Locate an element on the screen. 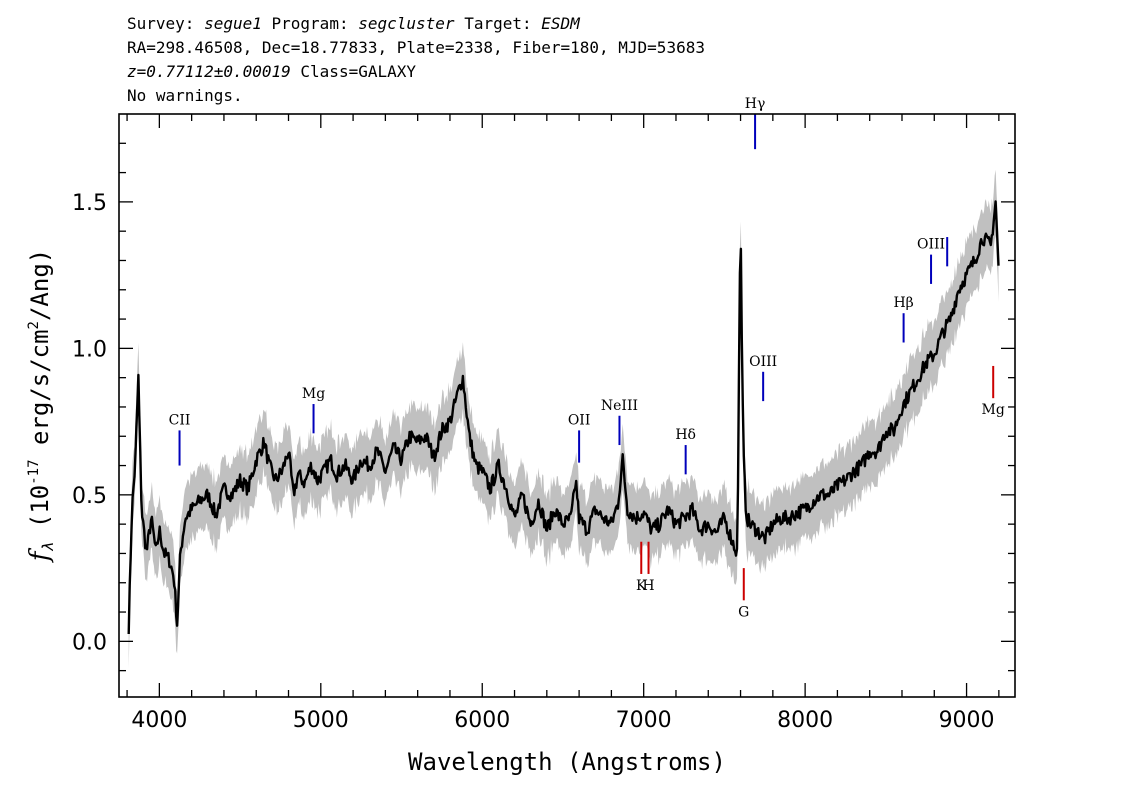  spectral-line-label: G is located at coordinates (743, 612).